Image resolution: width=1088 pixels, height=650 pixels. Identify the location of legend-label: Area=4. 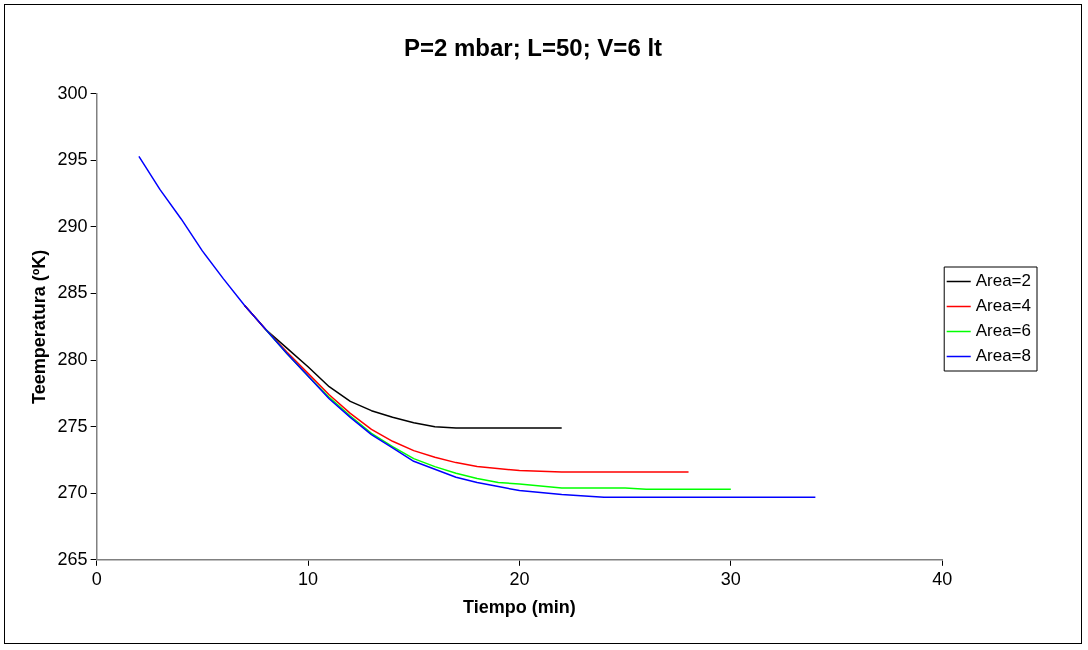
(1003, 306).